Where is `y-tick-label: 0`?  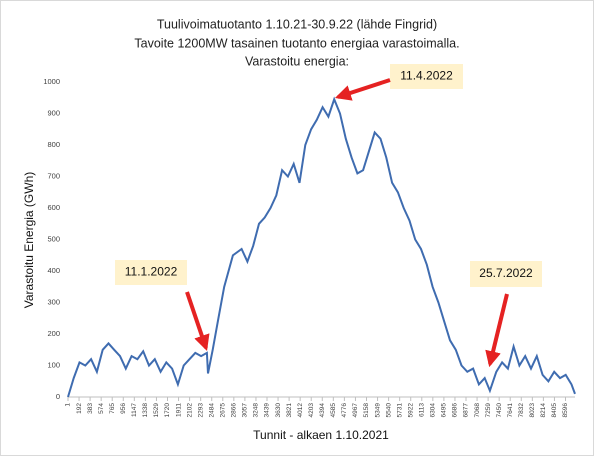 y-tick-label: 0 is located at coordinates (58, 396).